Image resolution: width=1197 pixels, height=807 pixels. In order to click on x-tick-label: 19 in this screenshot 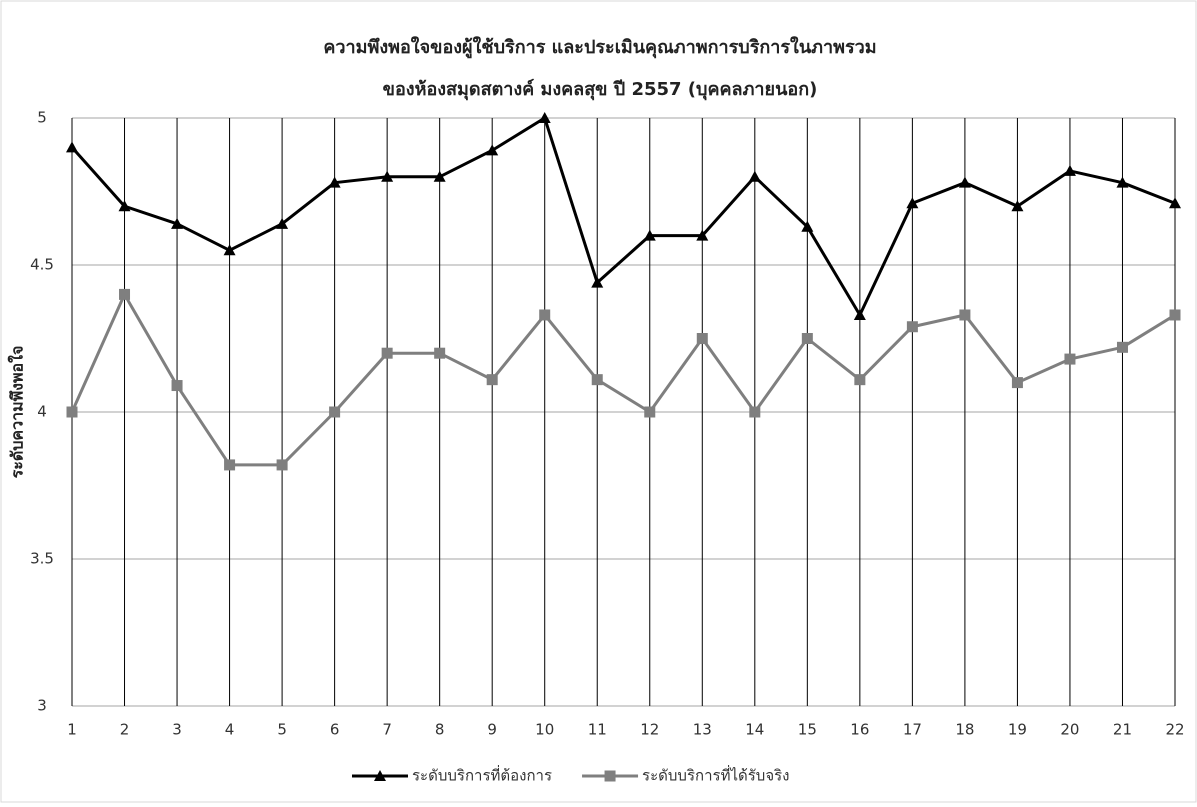, I will do `click(1017, 730)`.